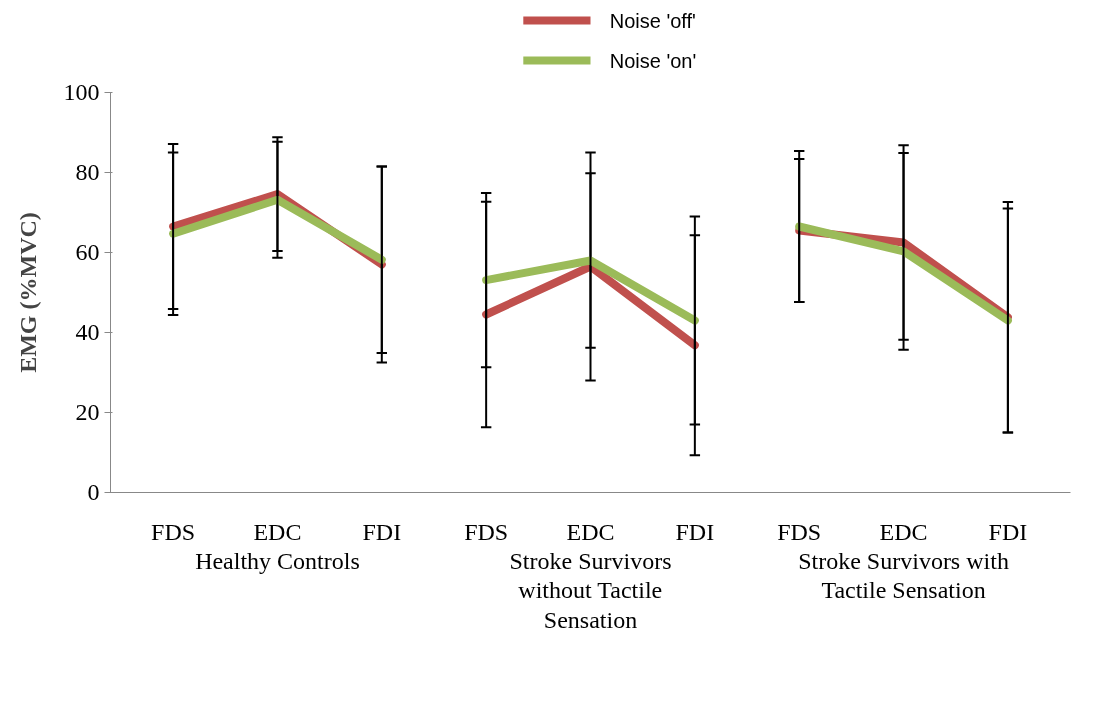 This screenshot has height=723, width=1112. Describe the element at coordinates (87, 252) in the screenshot. I see `y-tick-label: 60` at that location.